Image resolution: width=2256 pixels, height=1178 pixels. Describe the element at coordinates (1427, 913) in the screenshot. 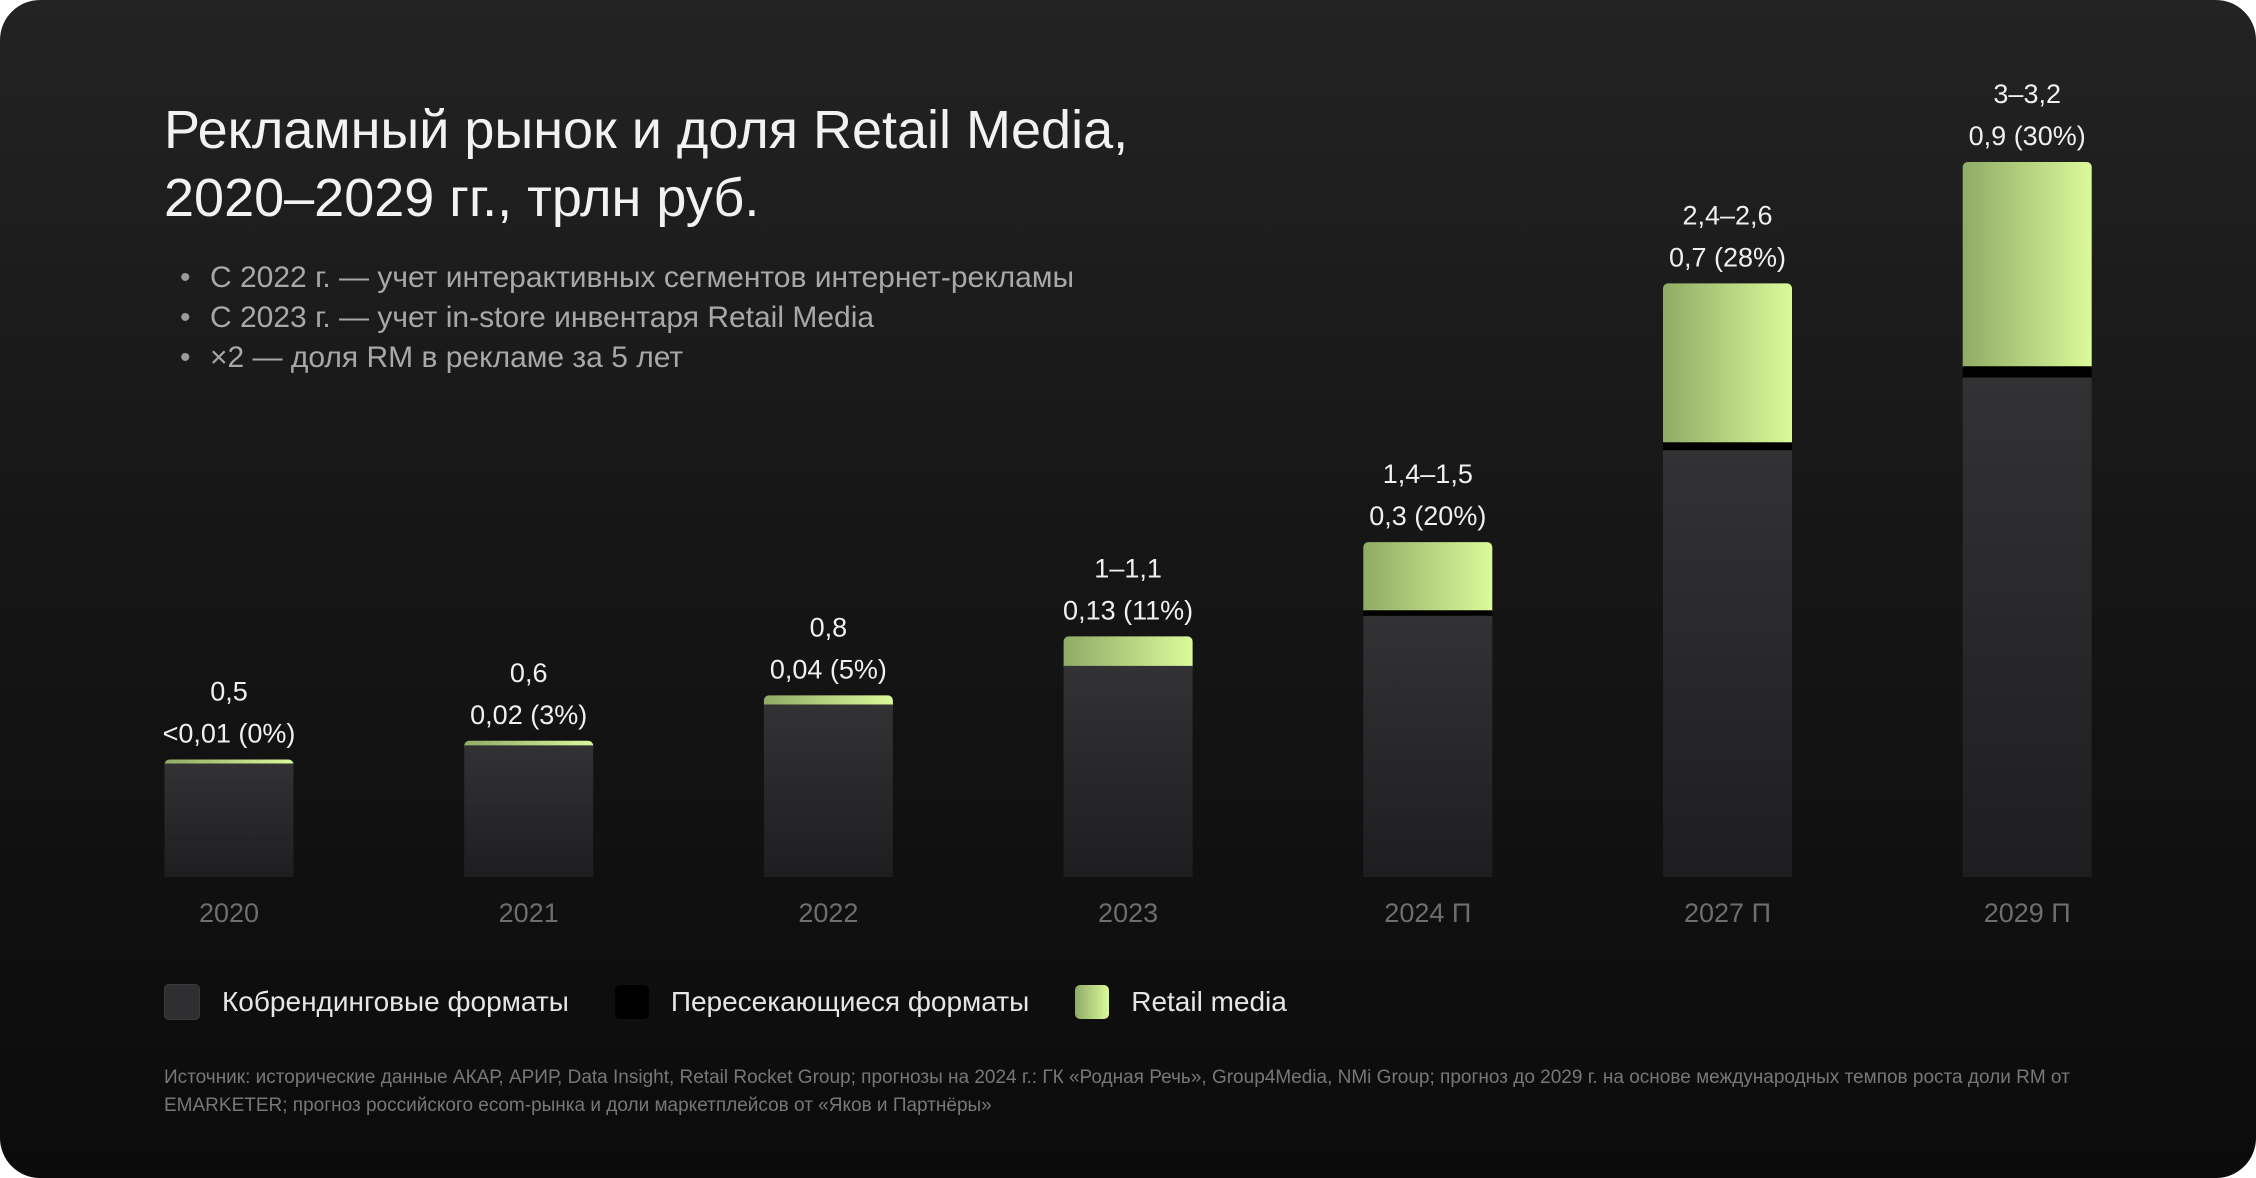

I see `x-tick-label: 2024 П` at that location.